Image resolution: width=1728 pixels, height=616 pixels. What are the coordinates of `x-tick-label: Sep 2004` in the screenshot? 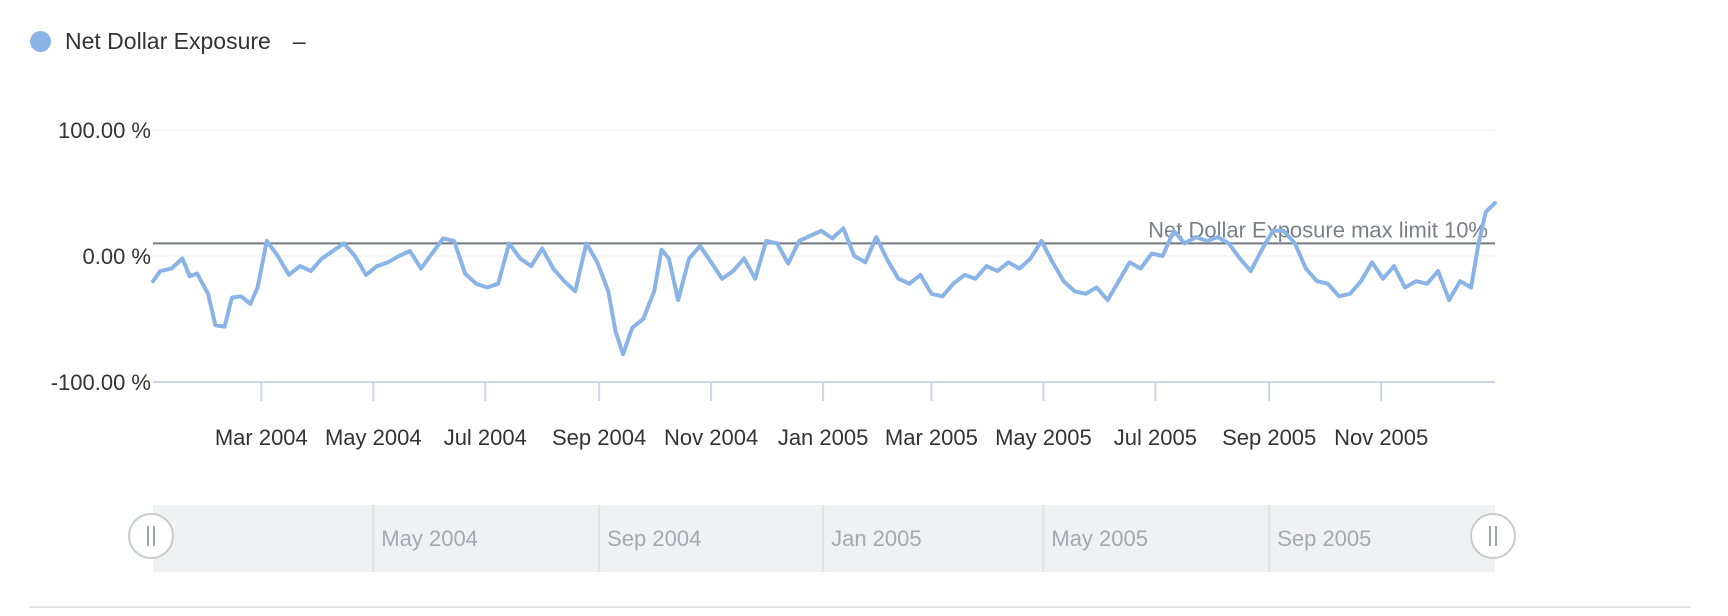 It's located at (599, 437).